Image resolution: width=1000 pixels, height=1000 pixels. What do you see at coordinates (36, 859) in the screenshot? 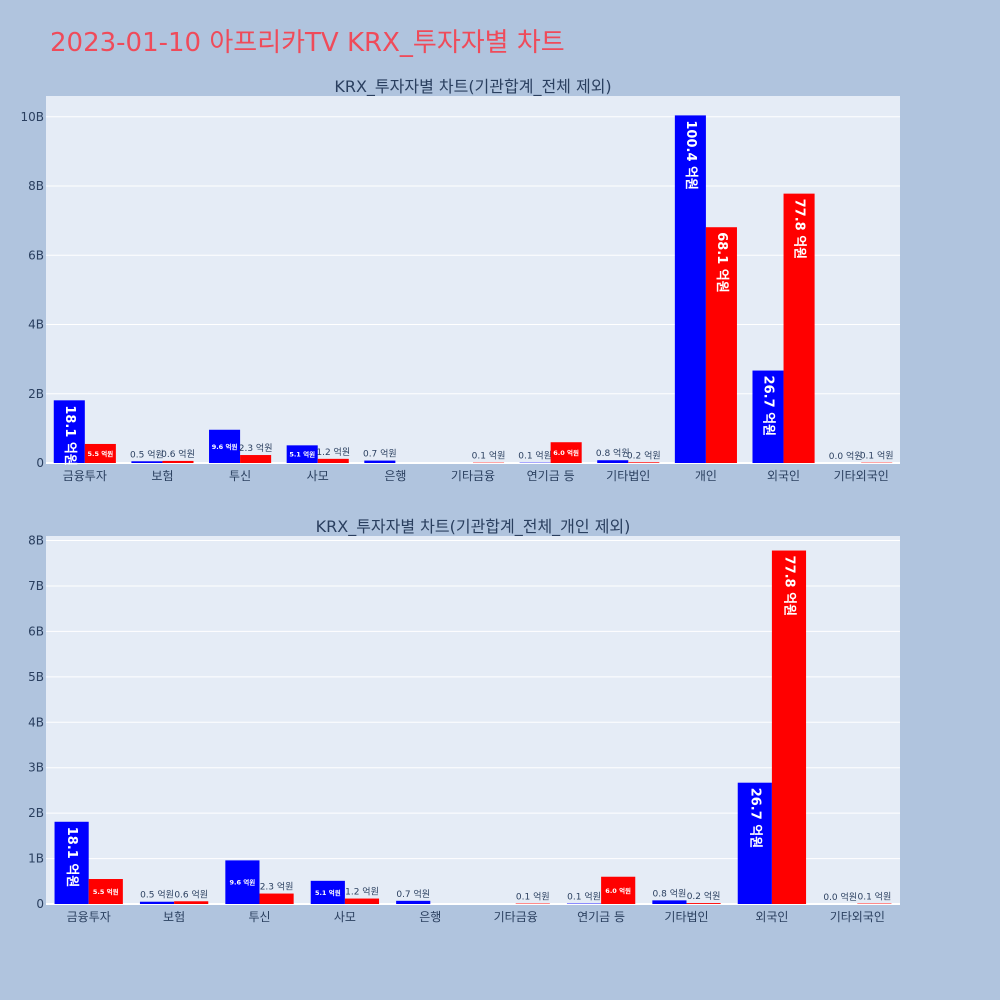
I see `y-tick-label: 1B` at bounding box center [36, 859].